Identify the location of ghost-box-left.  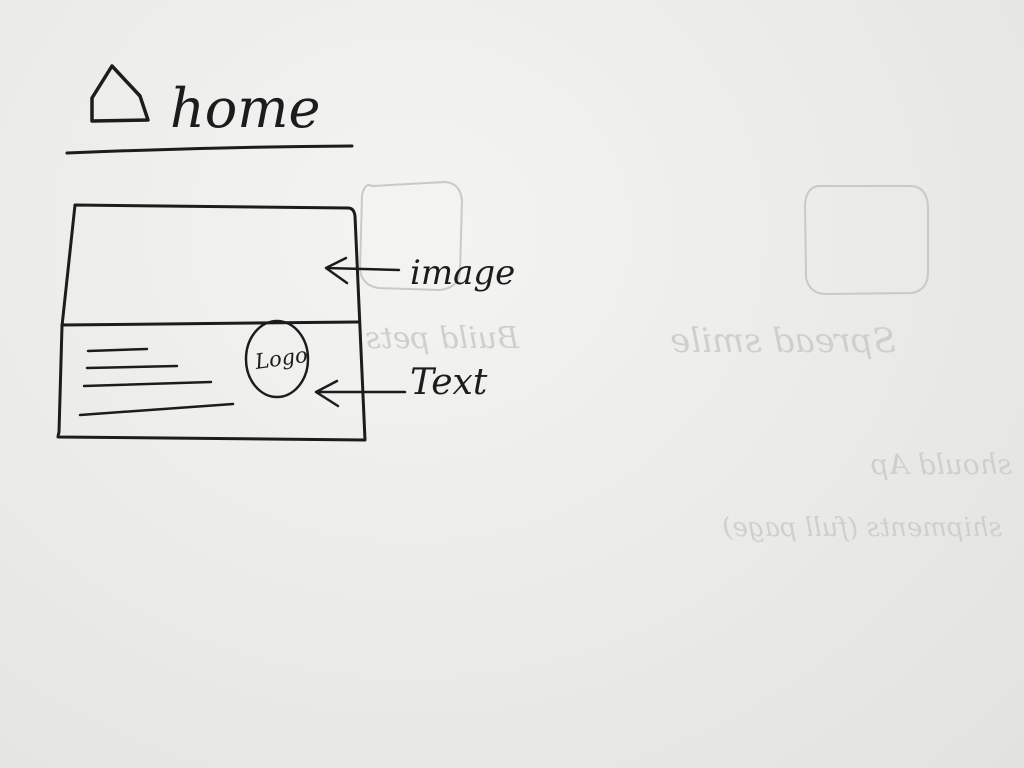
(411, 236).